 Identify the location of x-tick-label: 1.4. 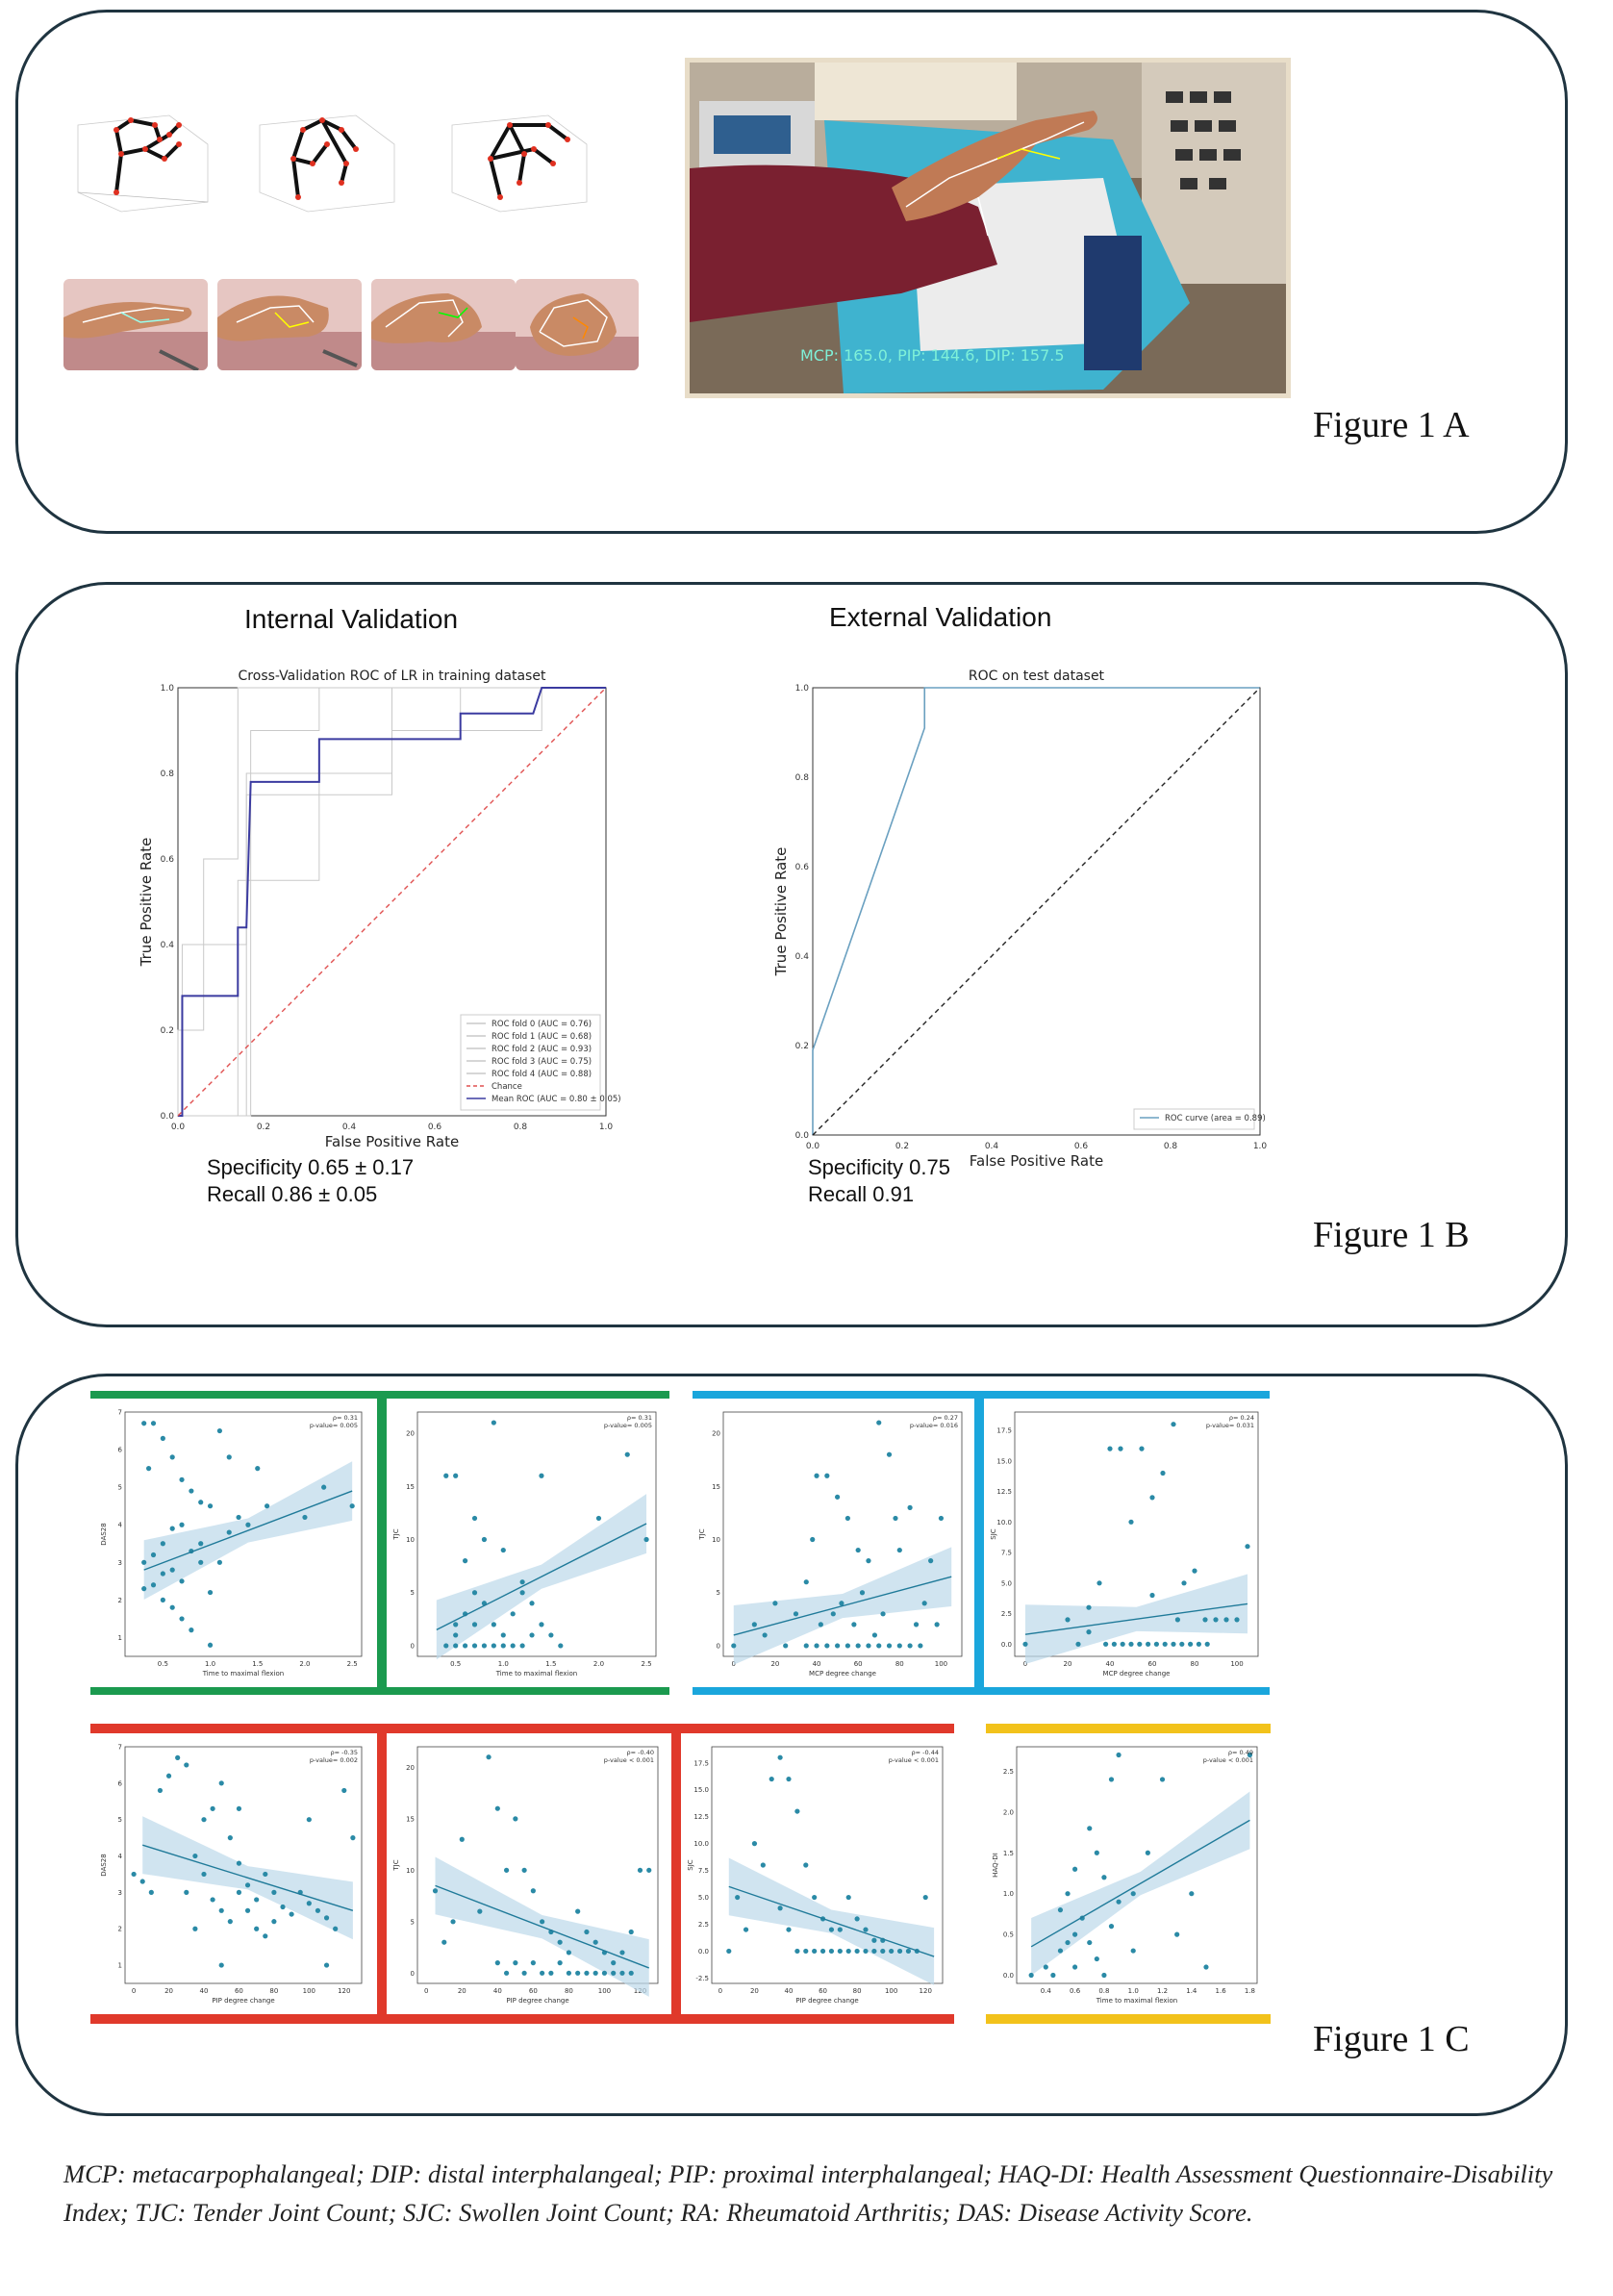
(1191, 1991).